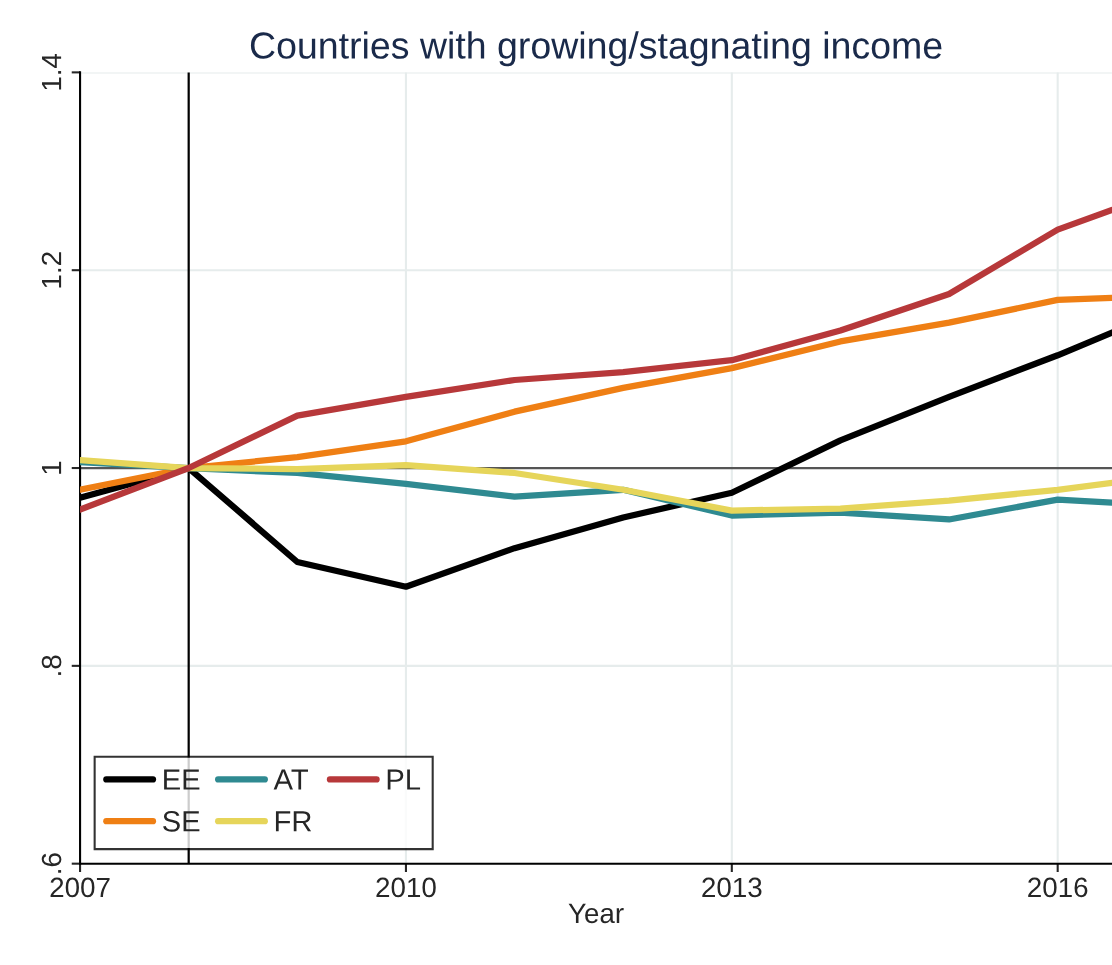 The width and height of the screenshot is (1112, 965). What do you see at coordinates (52, 71) in the screenshot?
I see `y-tick-label: 1.4` at bounding box center [52, 71].